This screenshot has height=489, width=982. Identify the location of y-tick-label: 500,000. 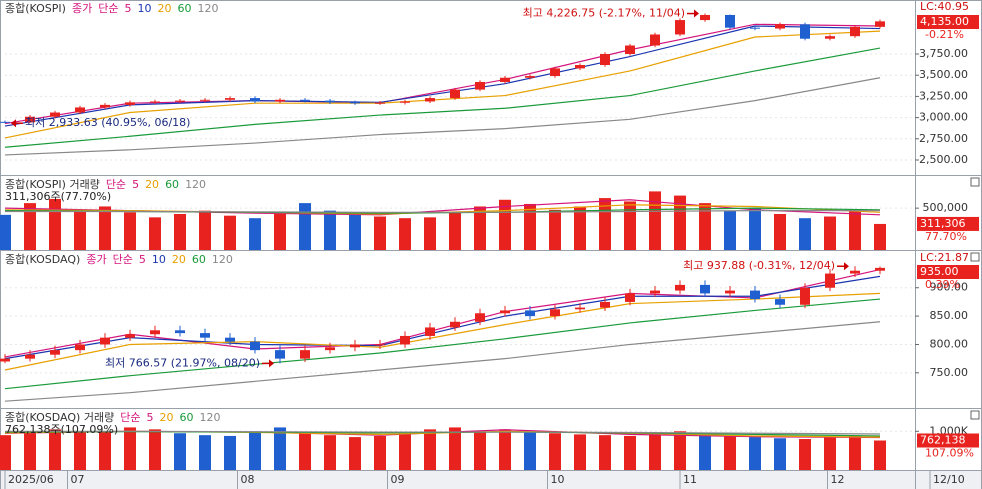
(946, 207).